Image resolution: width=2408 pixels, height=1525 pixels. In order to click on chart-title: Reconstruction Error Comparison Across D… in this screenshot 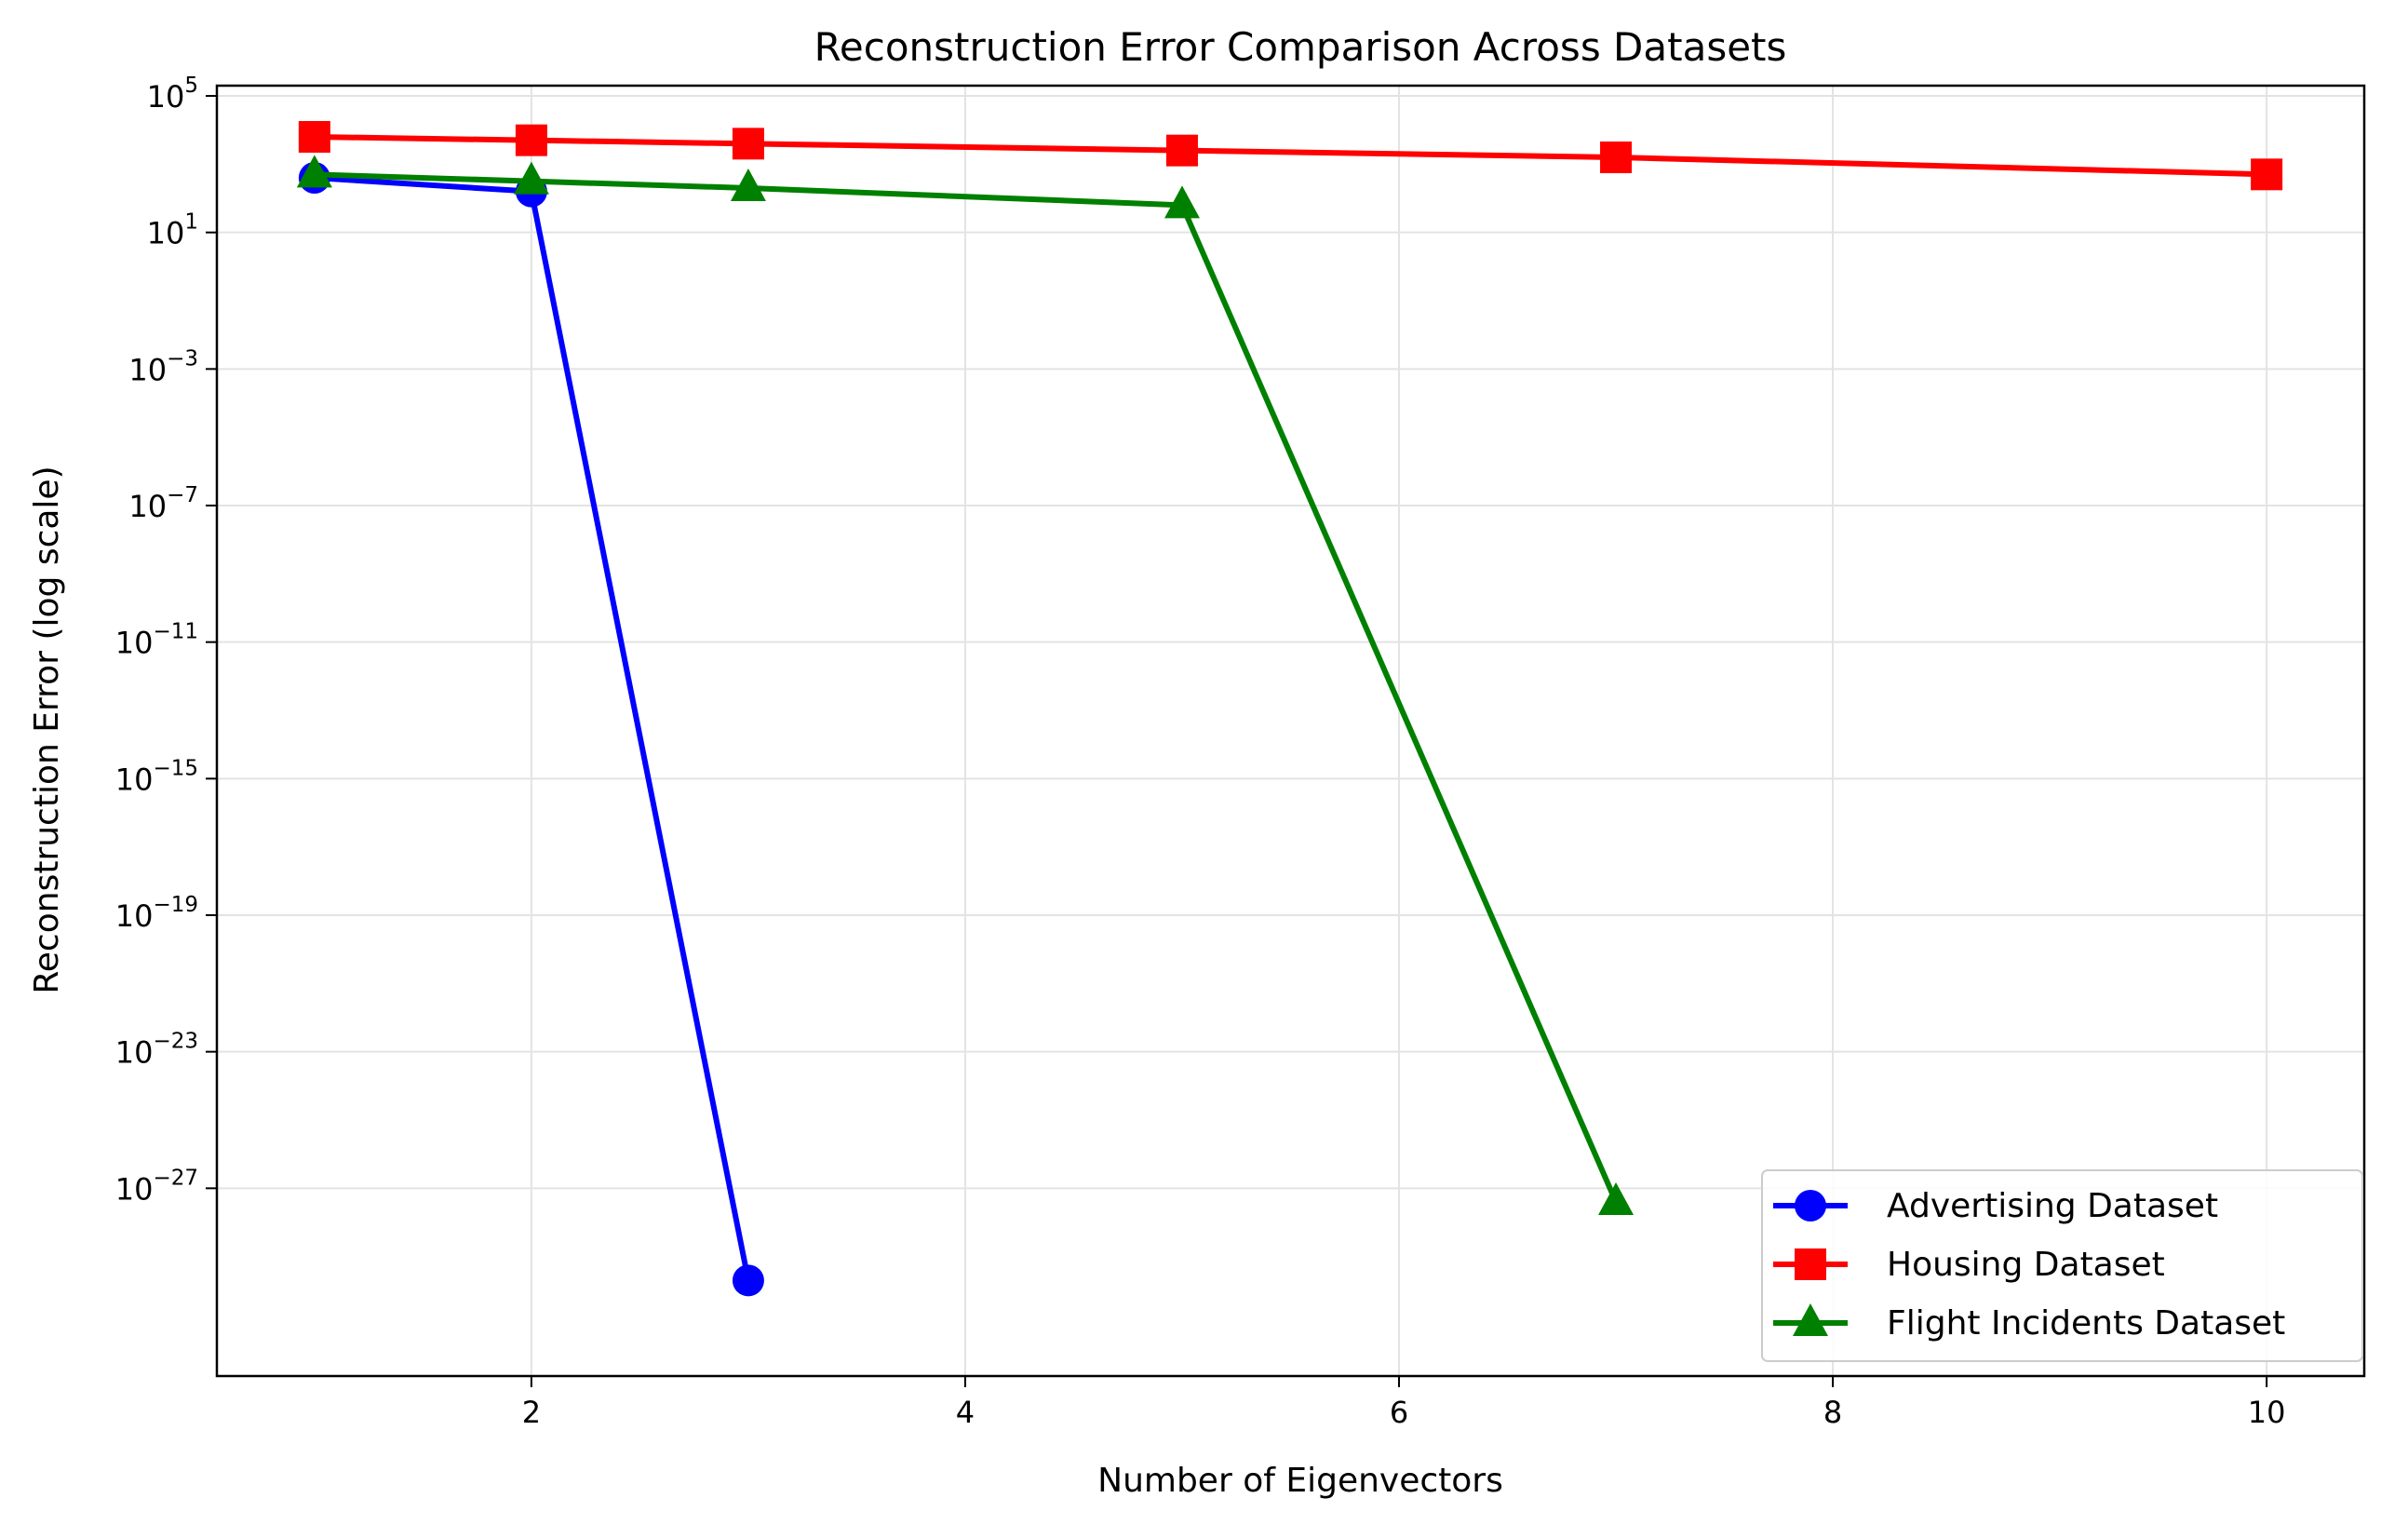, I will do `click(1300, 47)`.